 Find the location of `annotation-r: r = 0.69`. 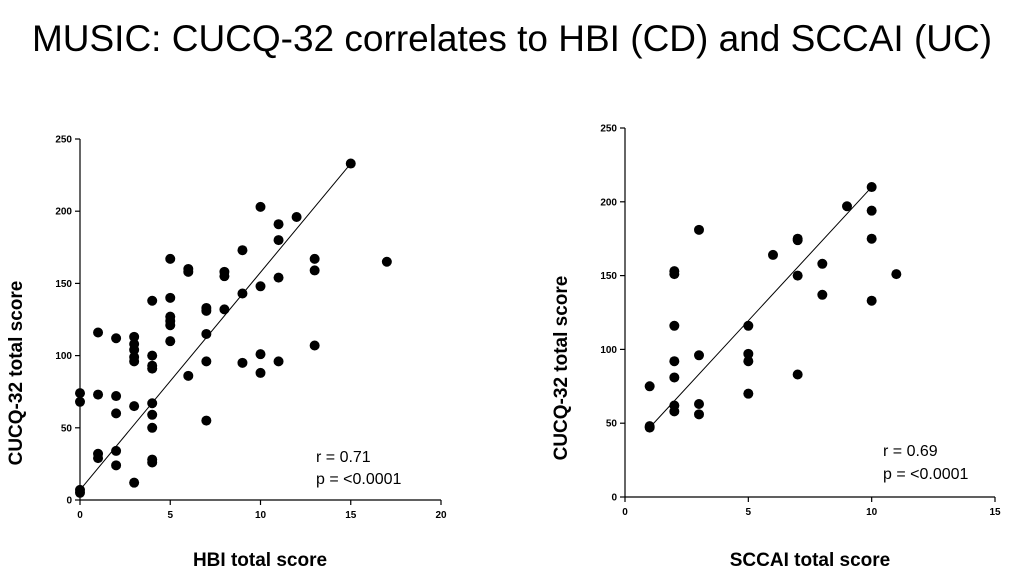

annotation-r: r = 0.69 is located at coordinates (910, 451).